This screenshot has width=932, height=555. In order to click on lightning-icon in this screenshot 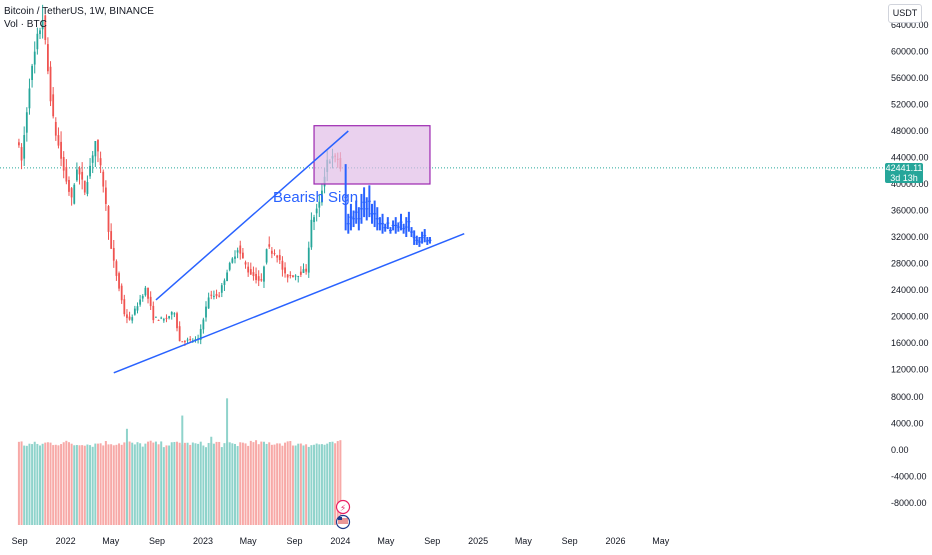, I will do `click(343, 507)`.